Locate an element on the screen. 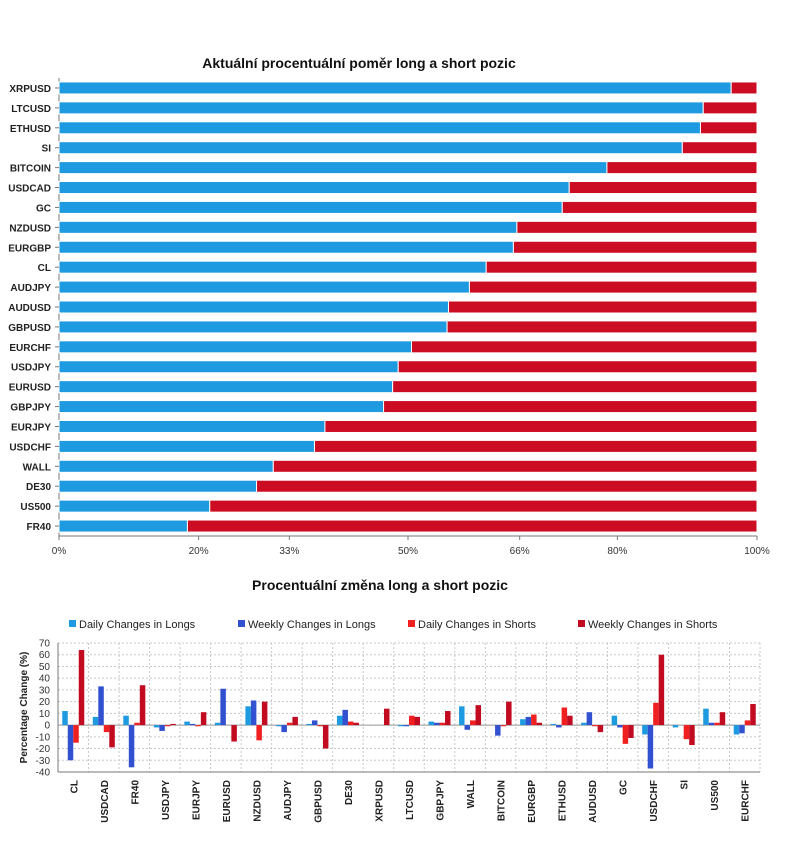  bar-audjpy-daily-changes-in-shorts is located at coordinates (290, 724).